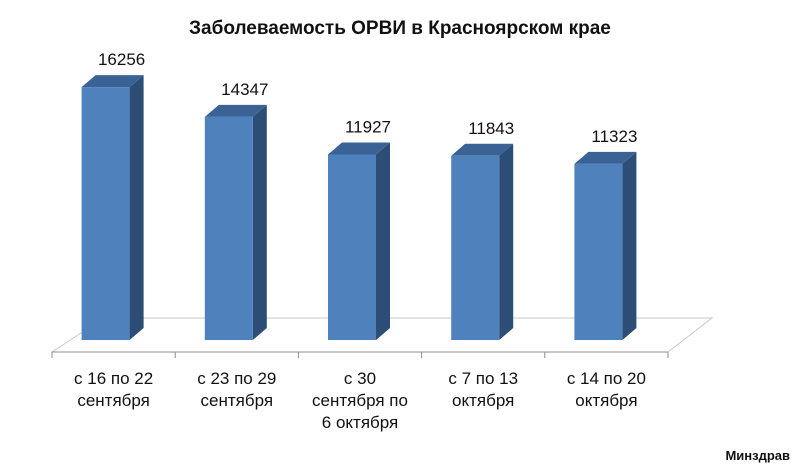  I want to click on data-label: 11843, so click(491, 128).